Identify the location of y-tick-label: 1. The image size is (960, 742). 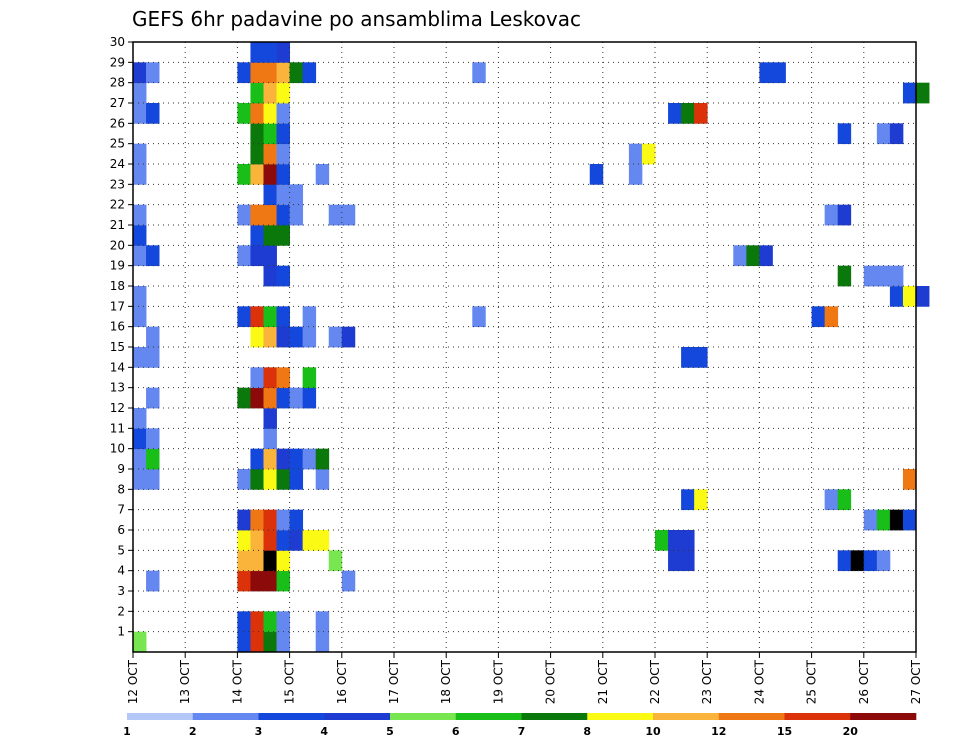
(121, 632).